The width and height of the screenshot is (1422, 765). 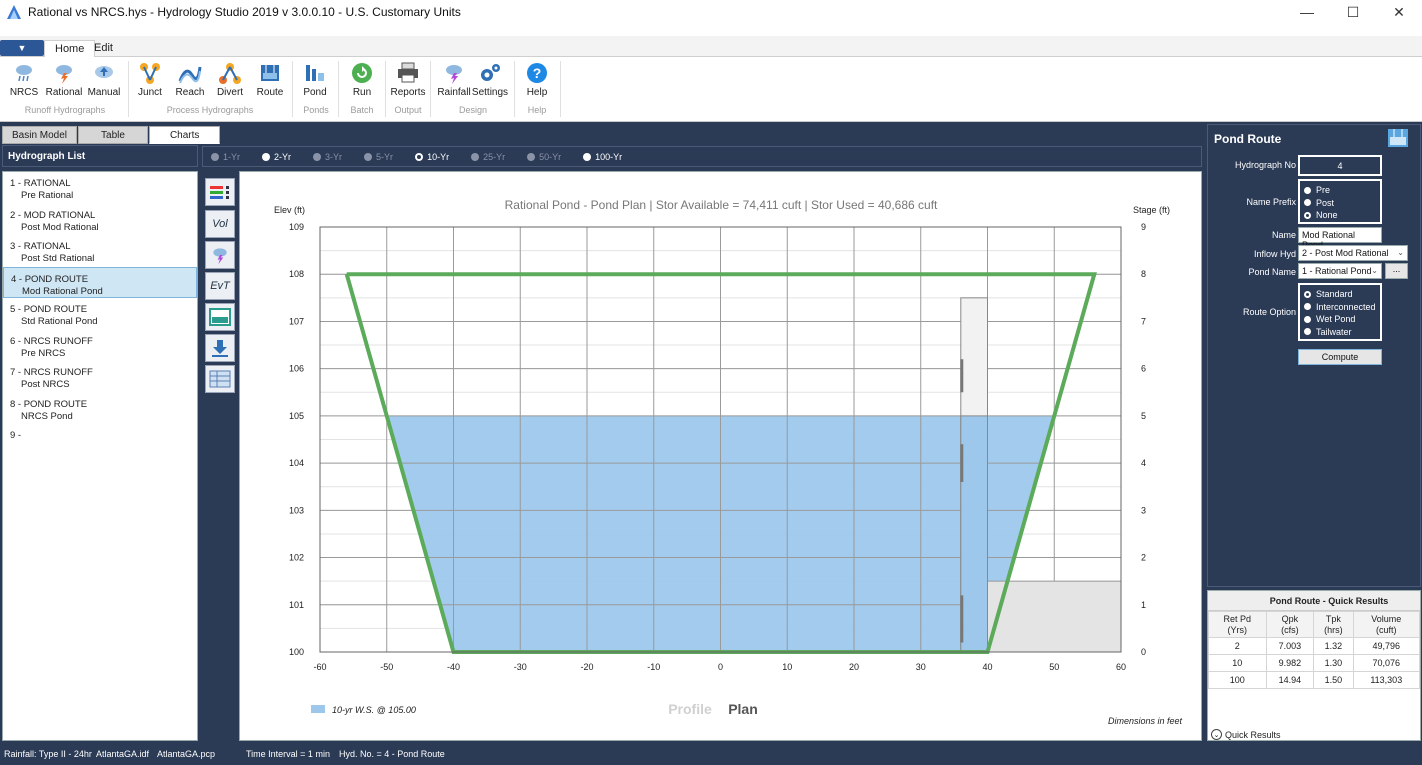 I want to click on list-item-subtitle: Post Mod Rational, so click(x=60, y=227).